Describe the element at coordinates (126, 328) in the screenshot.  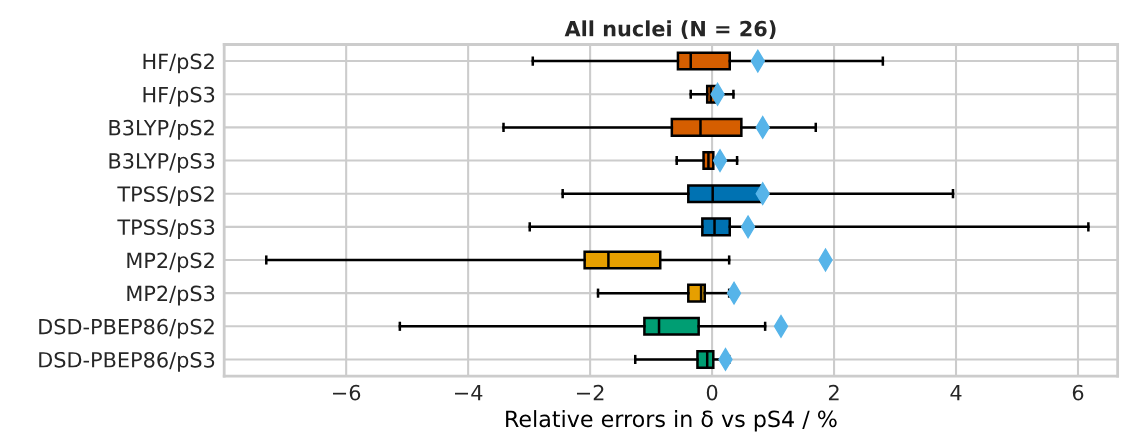
I see `y-tick-label: DSD-PBEP86/pS2` at that location.